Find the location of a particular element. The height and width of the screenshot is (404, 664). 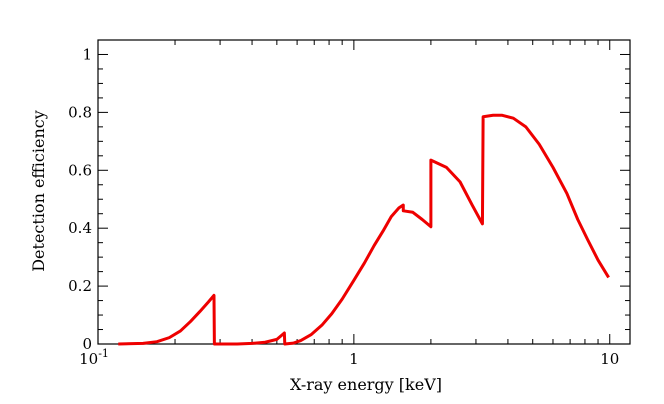

y-tick-label: 0.8 is located at coordinates (80, 112).